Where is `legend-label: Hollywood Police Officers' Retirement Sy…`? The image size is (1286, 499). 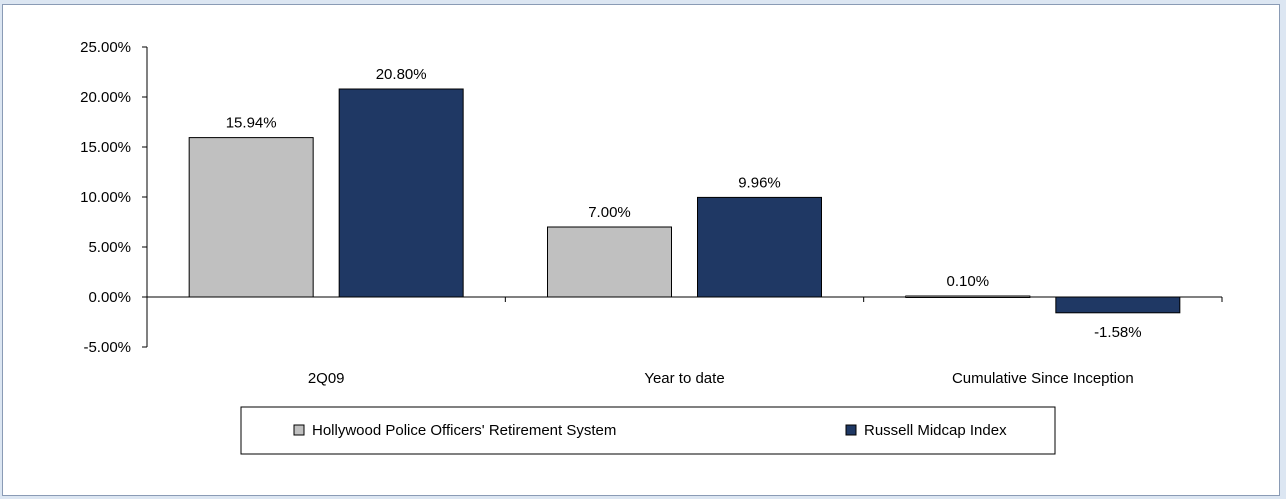 legend-label: Hollywood Police Officers' Retirement Sy… is located at coordinates (464, 430).